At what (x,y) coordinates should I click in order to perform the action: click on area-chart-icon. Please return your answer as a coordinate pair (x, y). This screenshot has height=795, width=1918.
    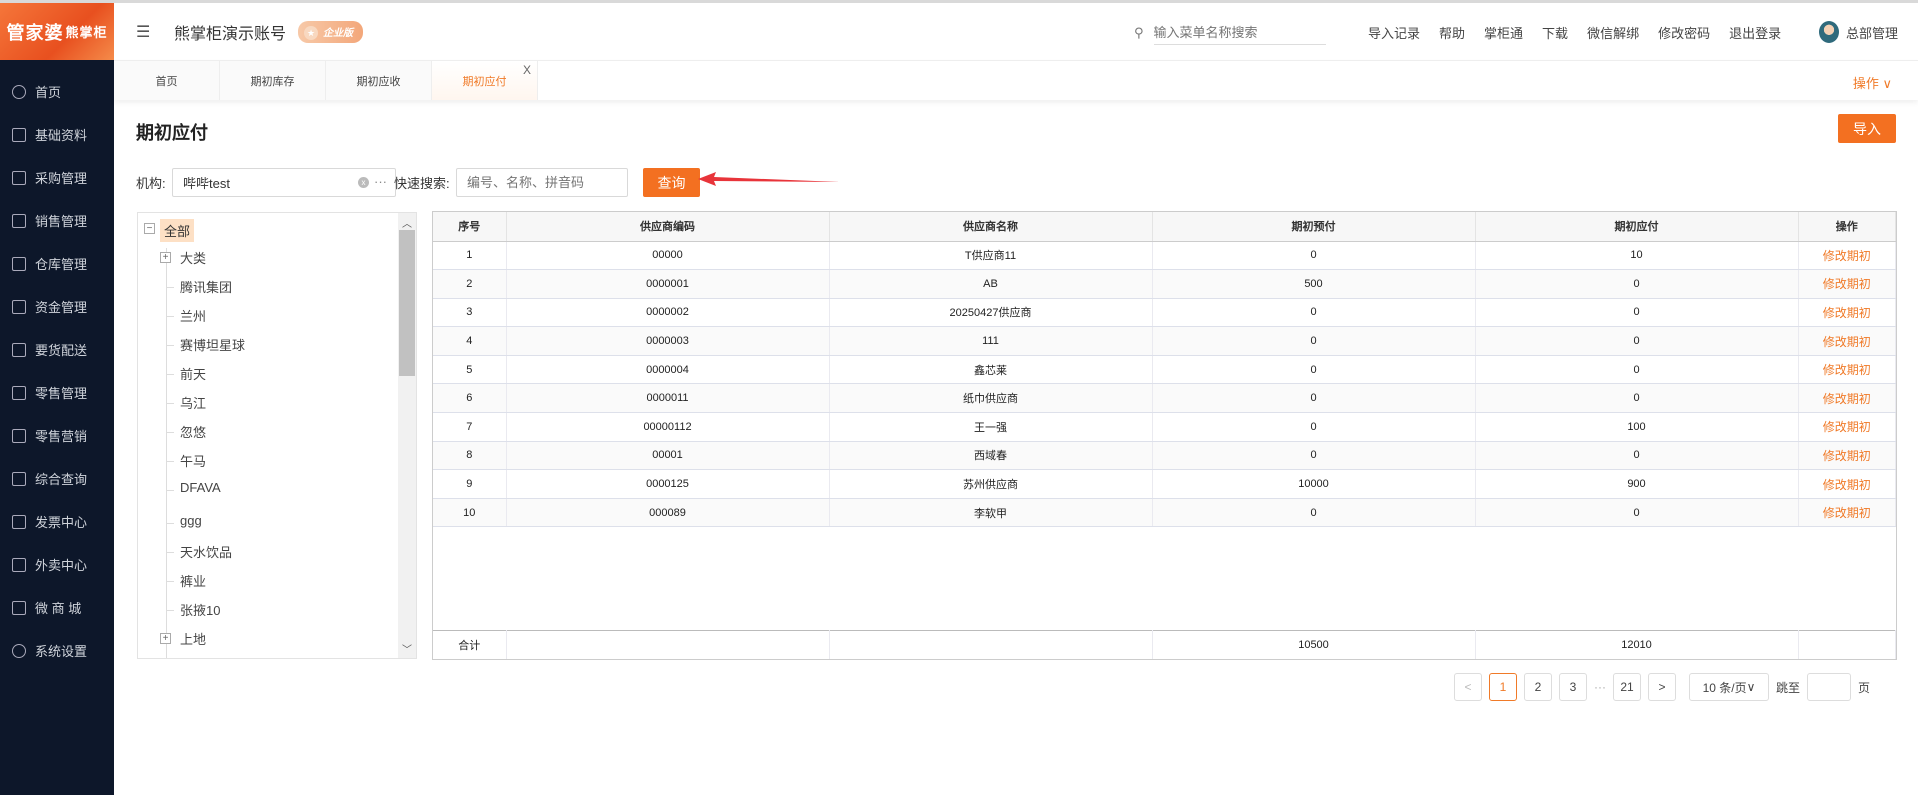
    Looking at the image, I should click on (19, 392).